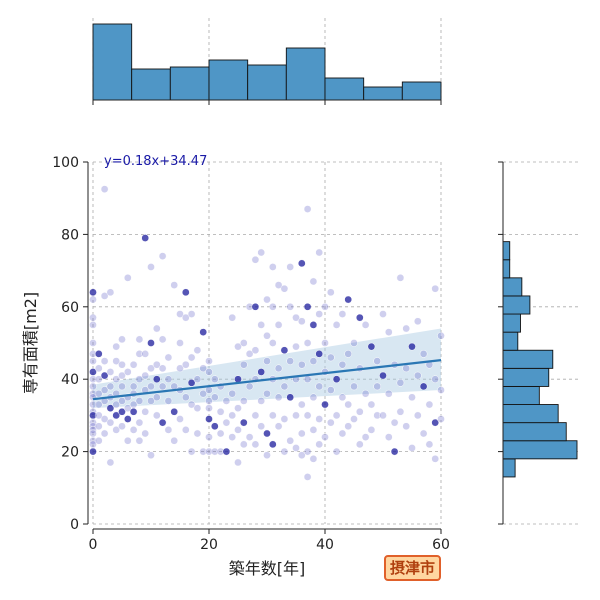 This screenshot has height=600, width=600. I want to click on x-tick-label: 40, so click(325, 545).